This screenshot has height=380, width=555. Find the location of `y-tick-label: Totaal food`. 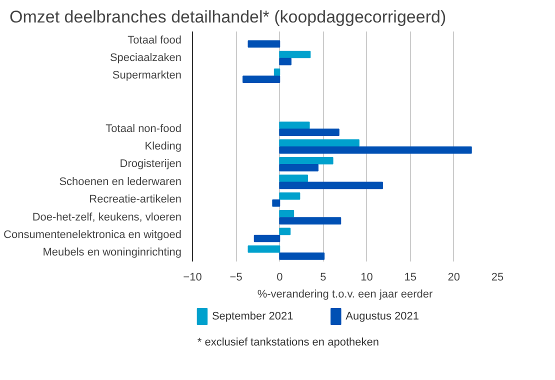

y-tick-label: Totaal food is located at coordinates (155, 40).